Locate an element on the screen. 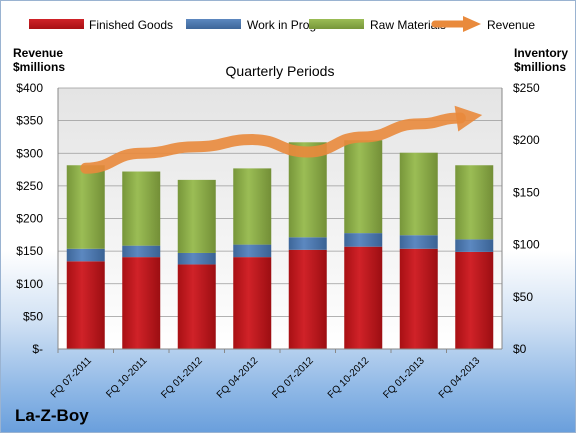 Image resolution: width=576 pixels, height=433 pixels. revenue-arrowhead is located at coordinates (468, 118).